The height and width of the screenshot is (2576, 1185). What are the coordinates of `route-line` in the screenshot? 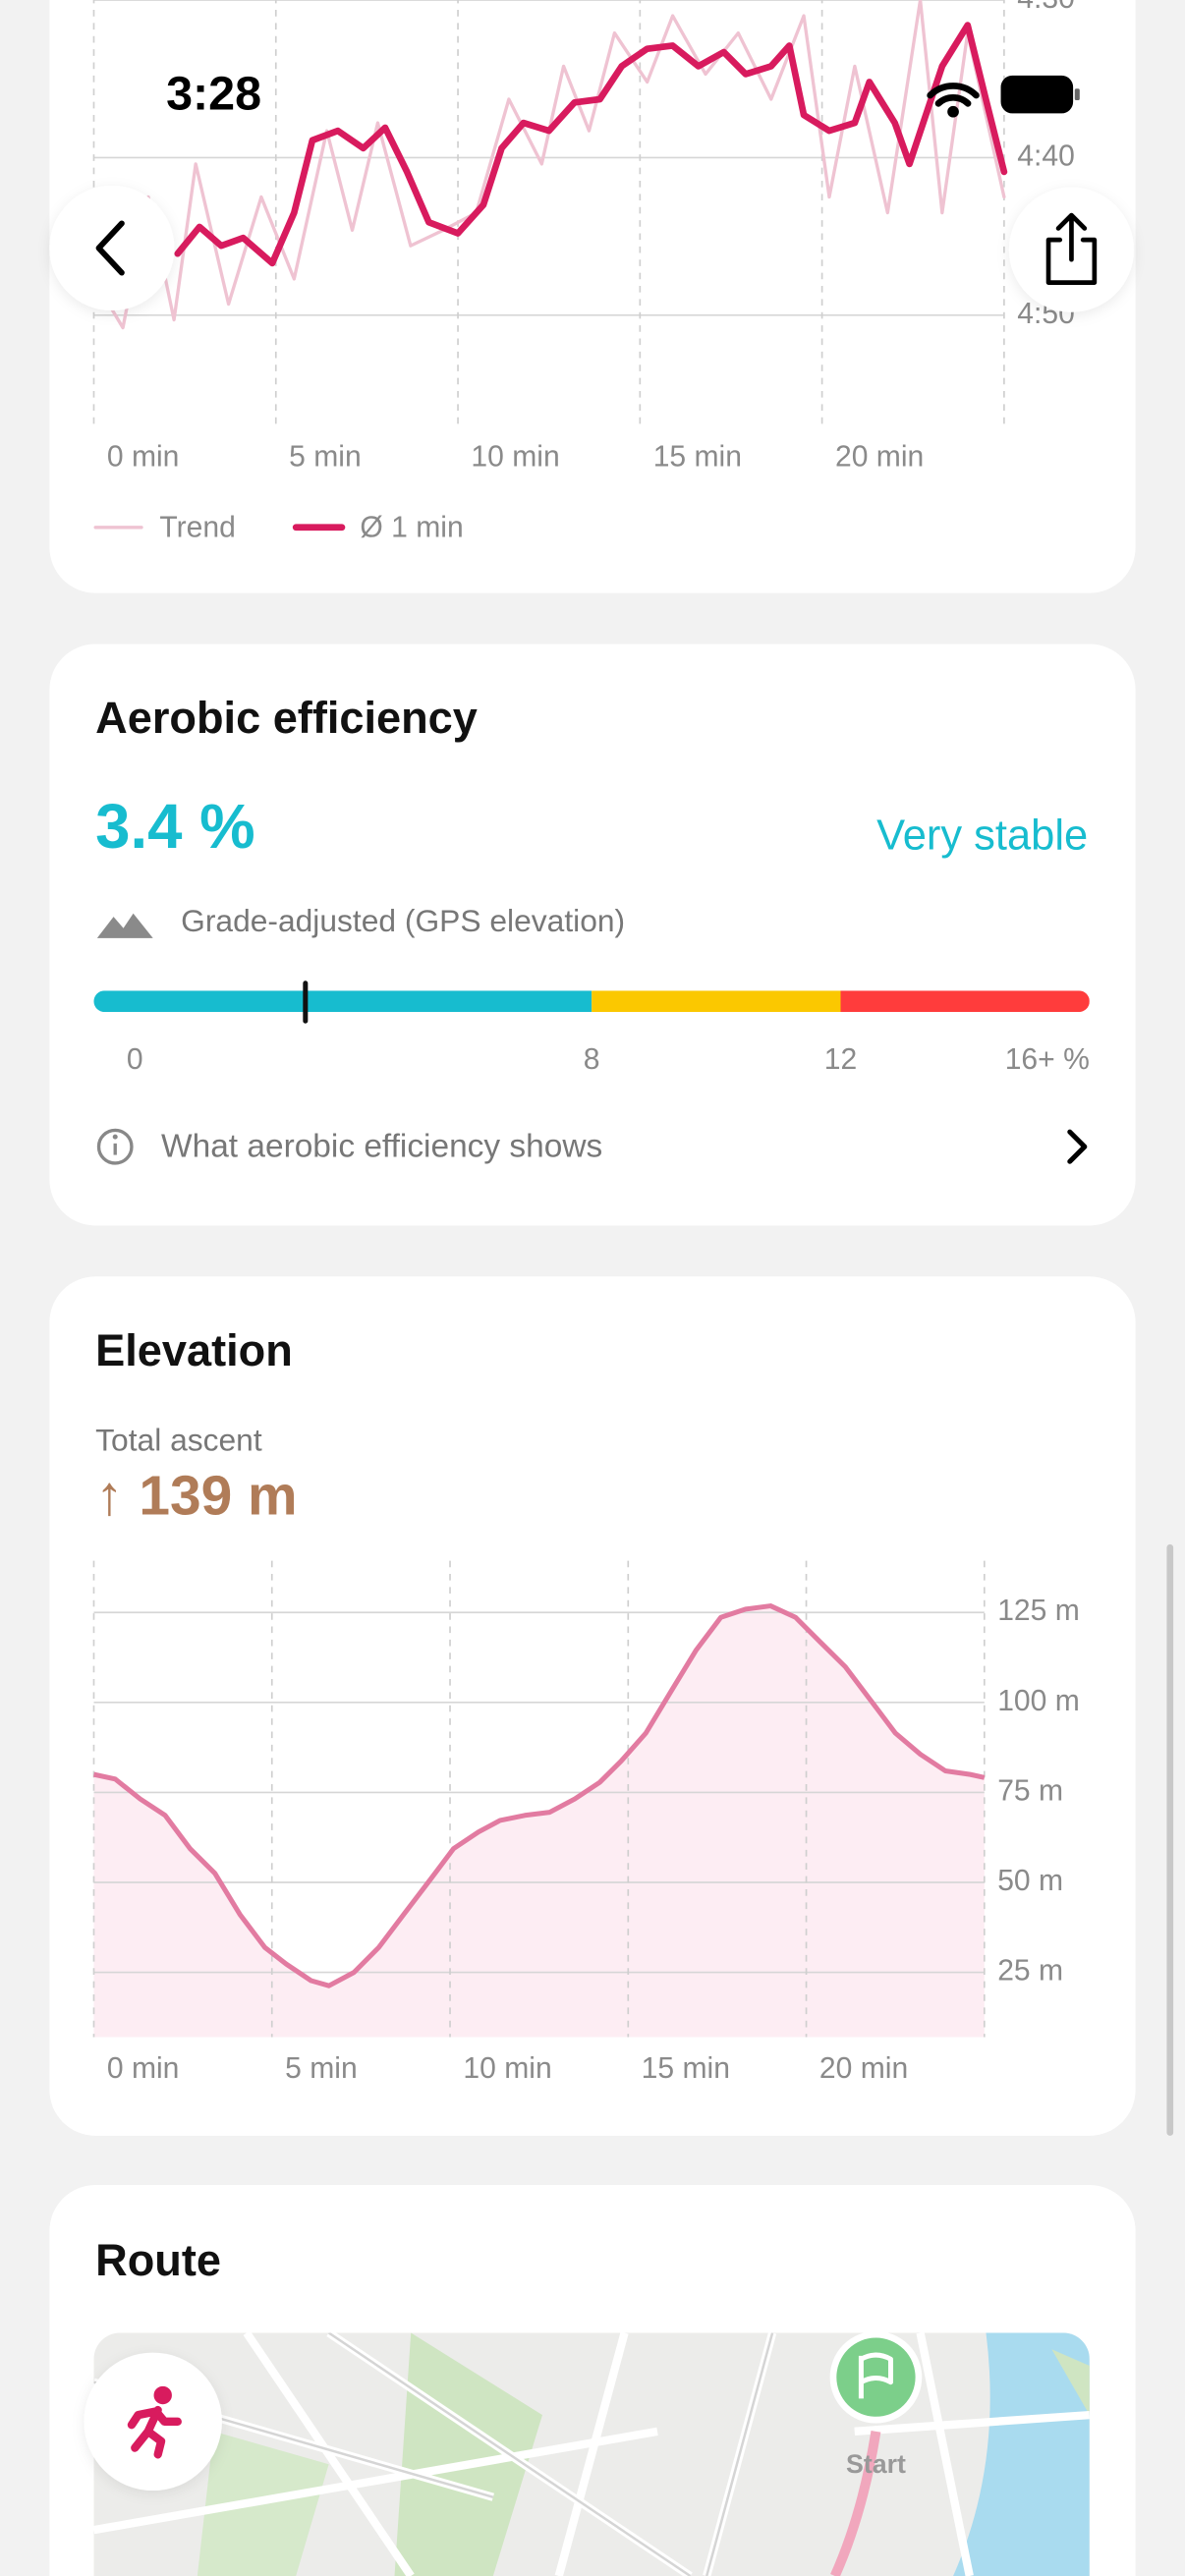 It's located at (856, 2503).